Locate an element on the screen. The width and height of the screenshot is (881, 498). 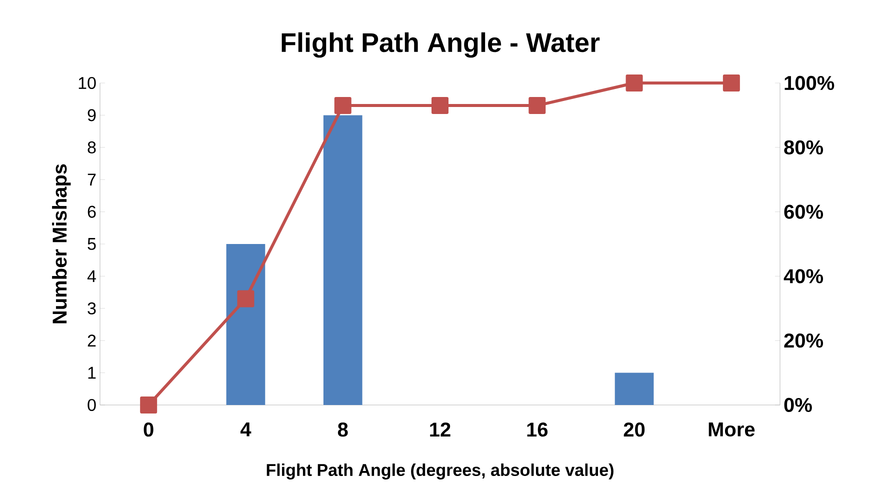
x-tick-label: 8 is located at coordinates (343, 429).